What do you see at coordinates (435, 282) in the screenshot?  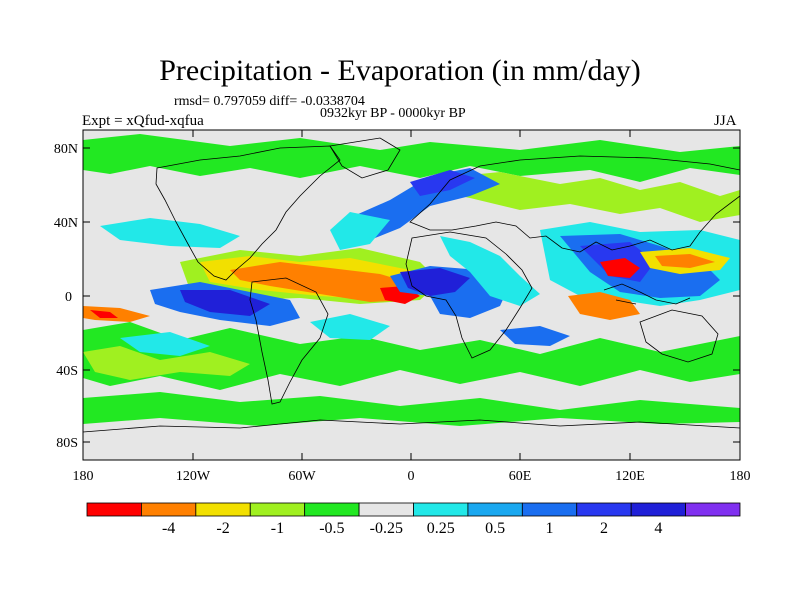 I see `contour-darkblue-africa` at bounding box center [435, 282].